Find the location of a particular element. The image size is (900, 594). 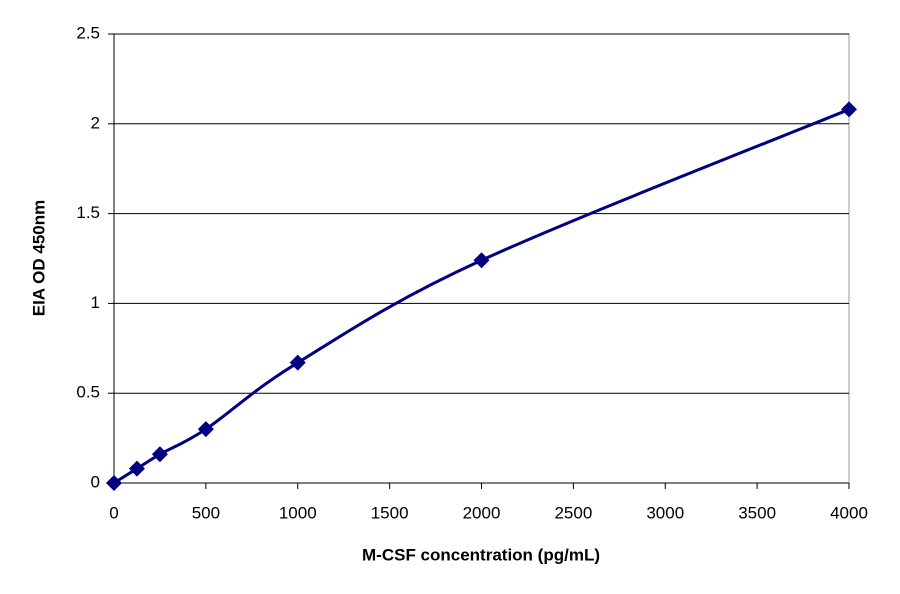

x-tick-label: 1000 is located at coordinates (298, 512).